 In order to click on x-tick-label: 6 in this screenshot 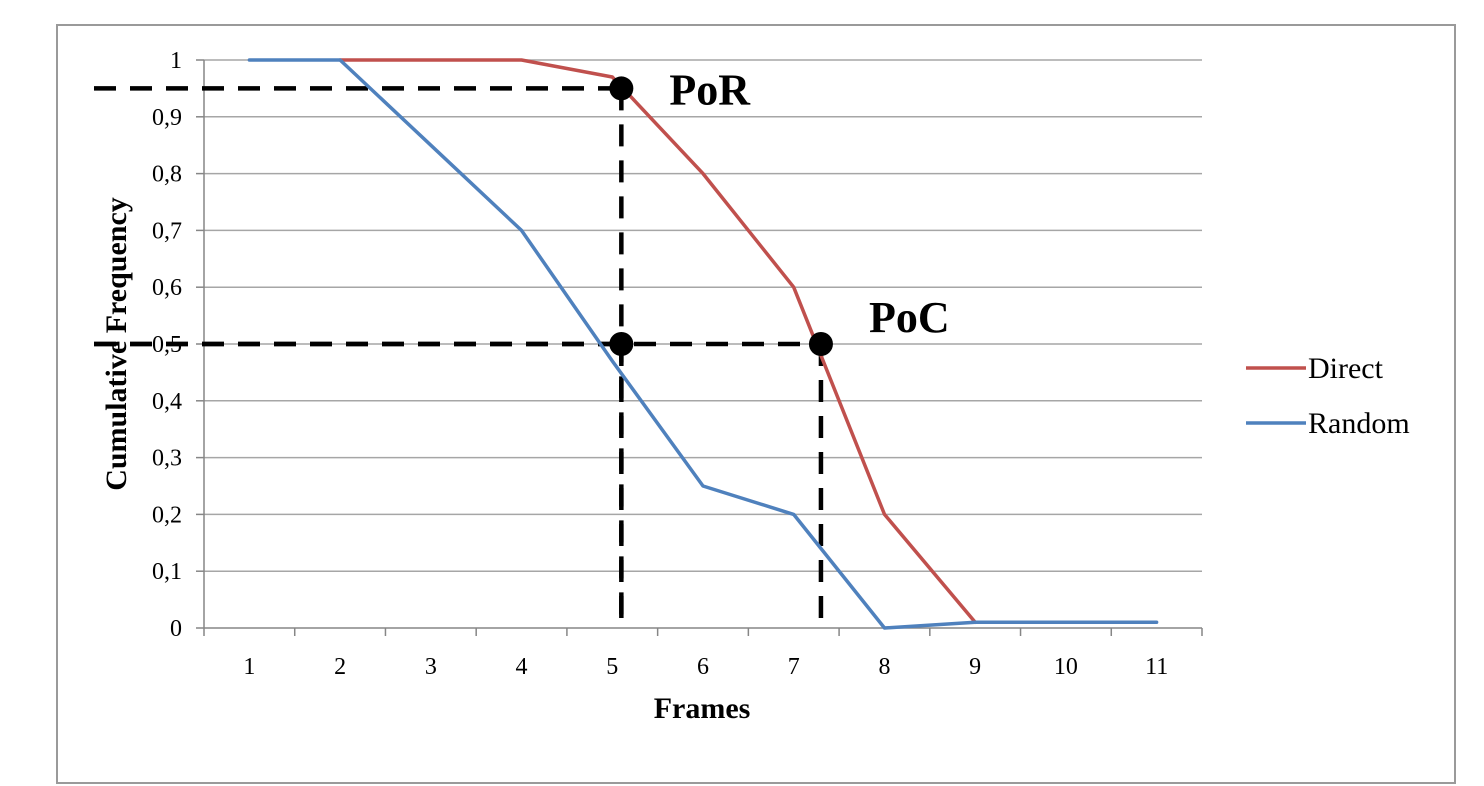, I will do `click(703, 667)`.